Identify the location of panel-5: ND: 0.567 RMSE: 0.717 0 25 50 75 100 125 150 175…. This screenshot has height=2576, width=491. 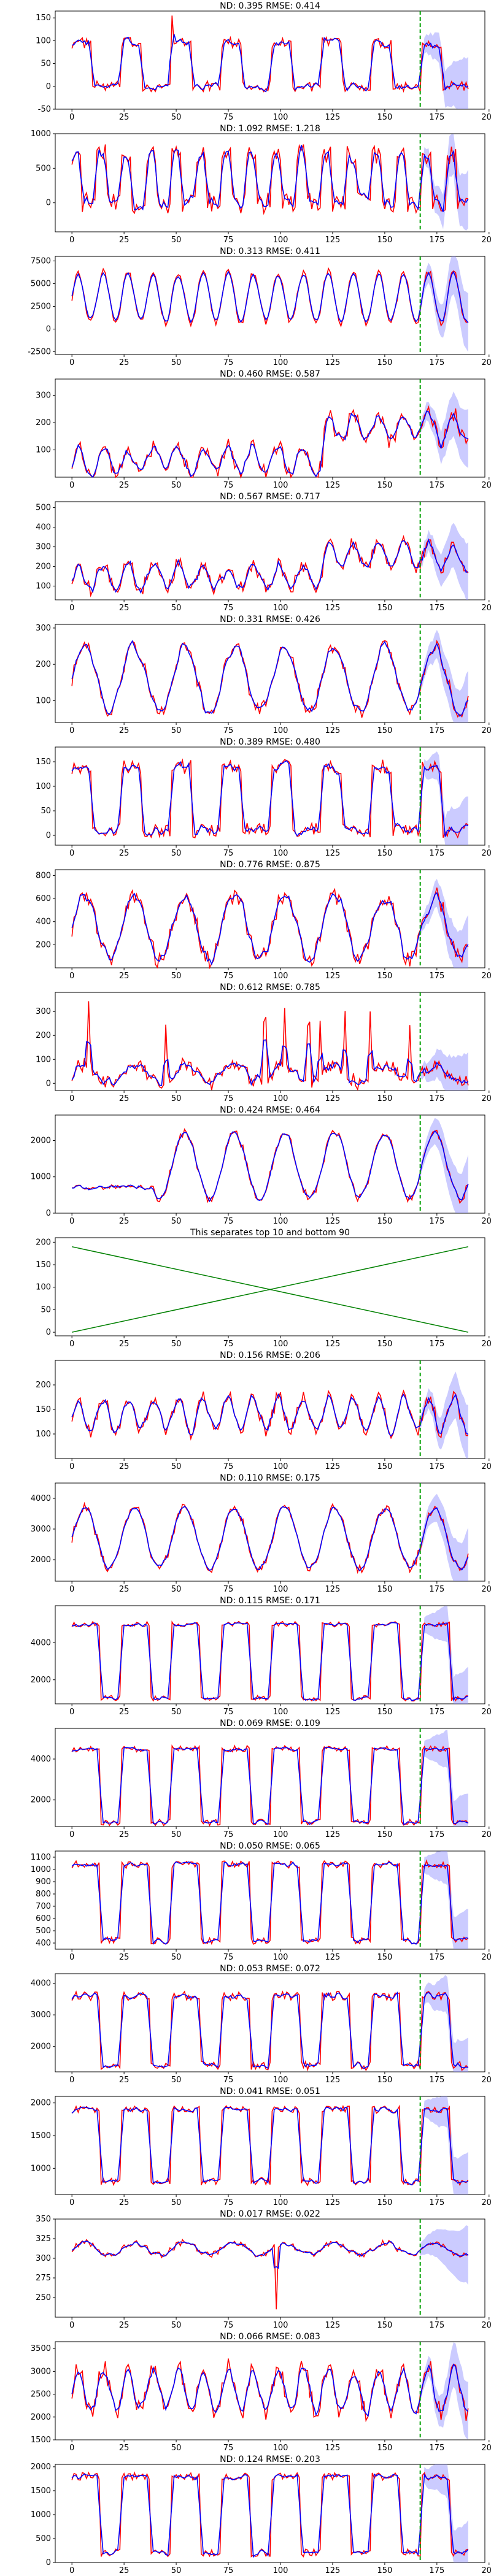
(263, 552).